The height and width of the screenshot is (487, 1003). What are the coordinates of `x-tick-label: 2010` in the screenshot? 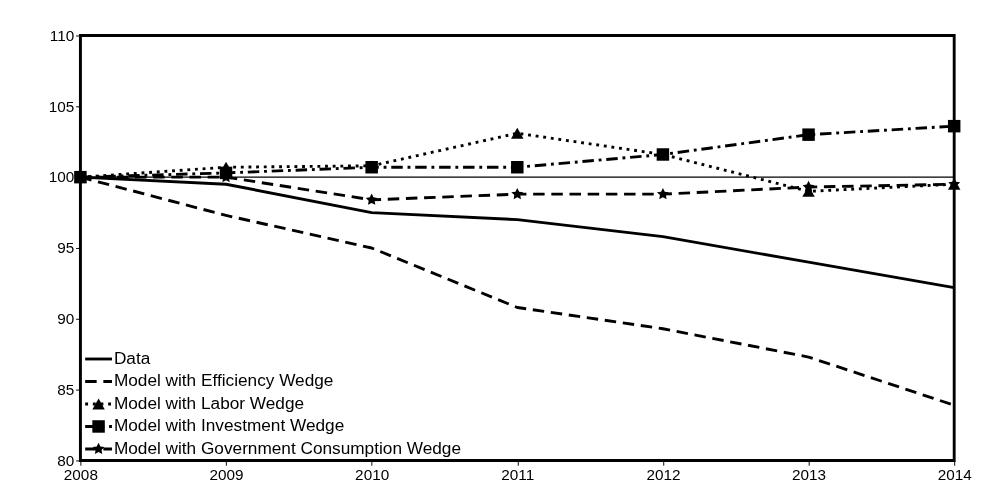 It's located at (372, 475).